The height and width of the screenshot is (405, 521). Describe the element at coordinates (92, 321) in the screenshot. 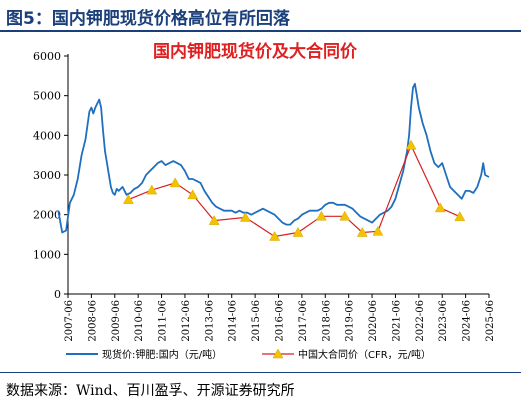

I see `x-tick-label: 2008-06` at that location.